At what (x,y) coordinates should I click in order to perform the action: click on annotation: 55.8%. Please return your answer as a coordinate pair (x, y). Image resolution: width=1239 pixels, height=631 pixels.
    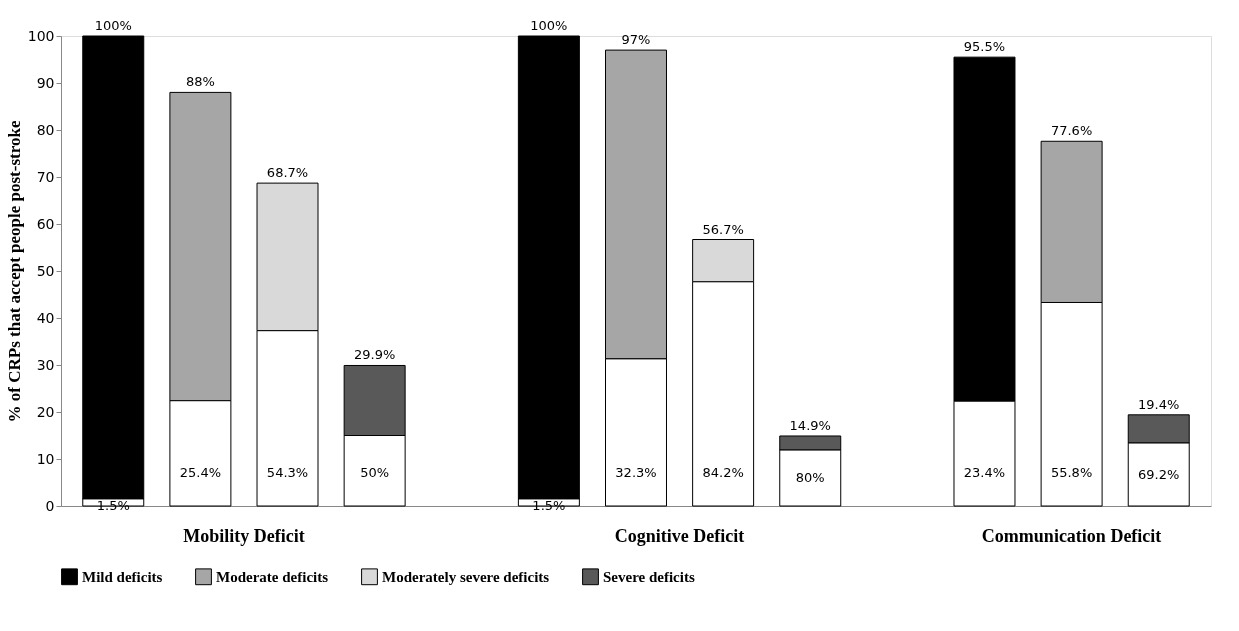
    Looking at the image, I should click on (1071, 473).